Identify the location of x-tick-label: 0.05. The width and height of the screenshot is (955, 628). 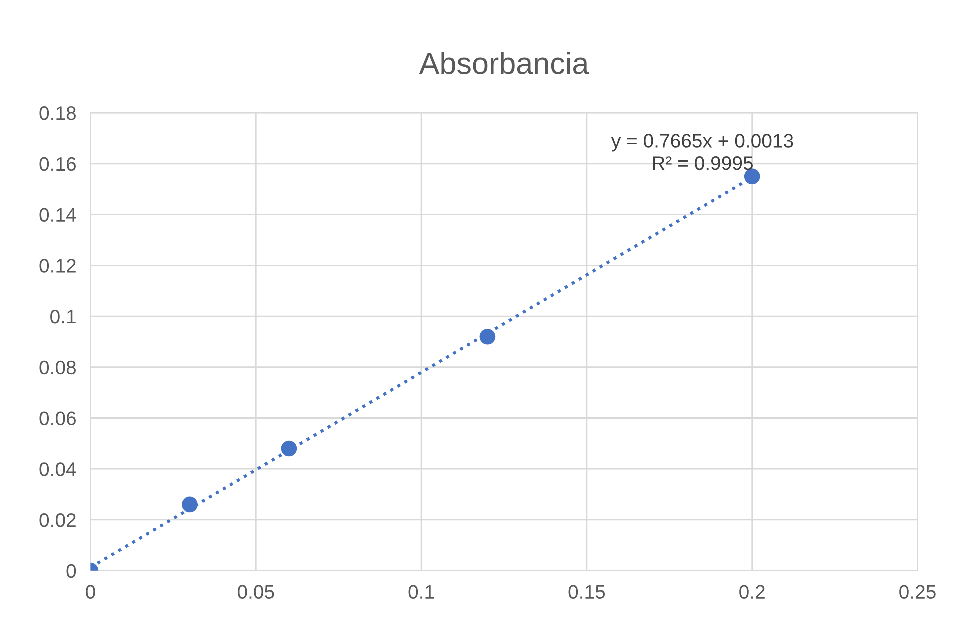
(256, 592).